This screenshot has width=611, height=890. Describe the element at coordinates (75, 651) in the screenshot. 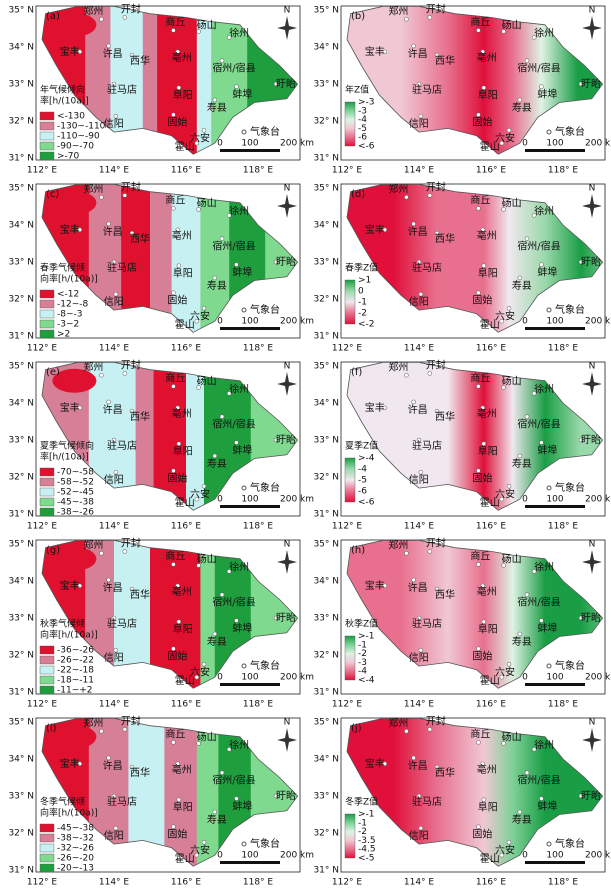

I see `legend-label: -36~-26` at that location.